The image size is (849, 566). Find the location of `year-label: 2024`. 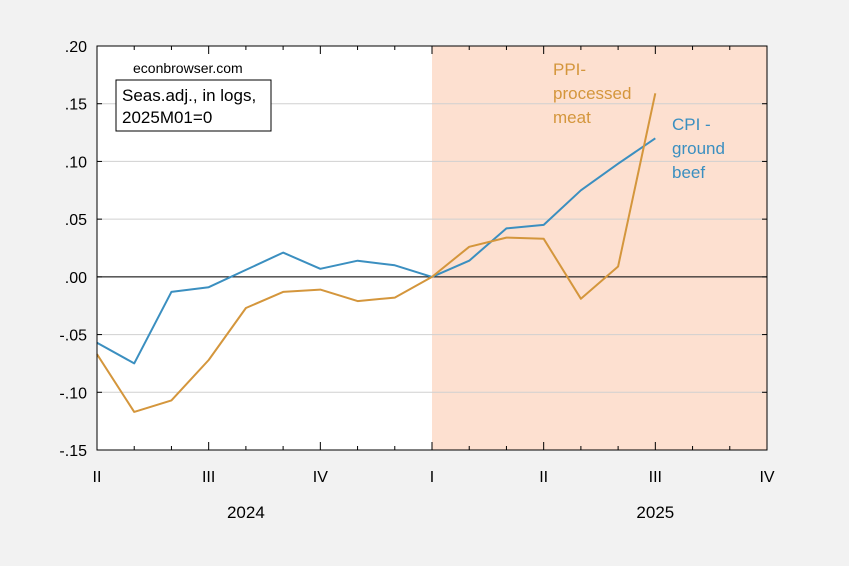

year-label: 2024 is located at coordinates (246, 512).